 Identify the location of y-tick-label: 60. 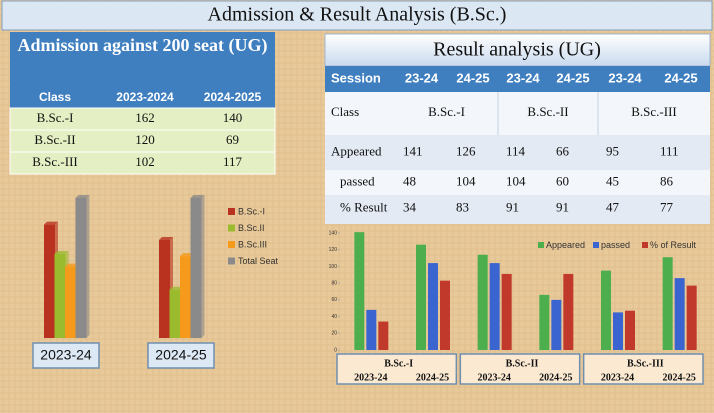
(334, 300).